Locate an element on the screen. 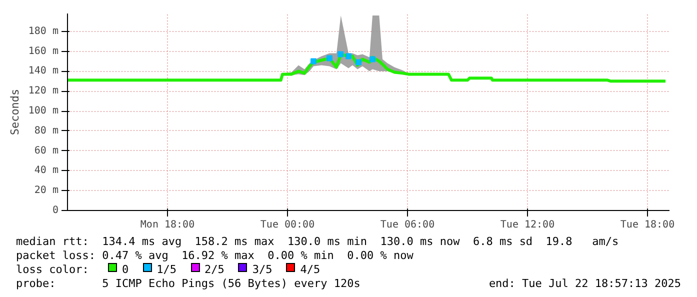  x-tick-label: Mon 18:00 is located at coordinates (167, 225).